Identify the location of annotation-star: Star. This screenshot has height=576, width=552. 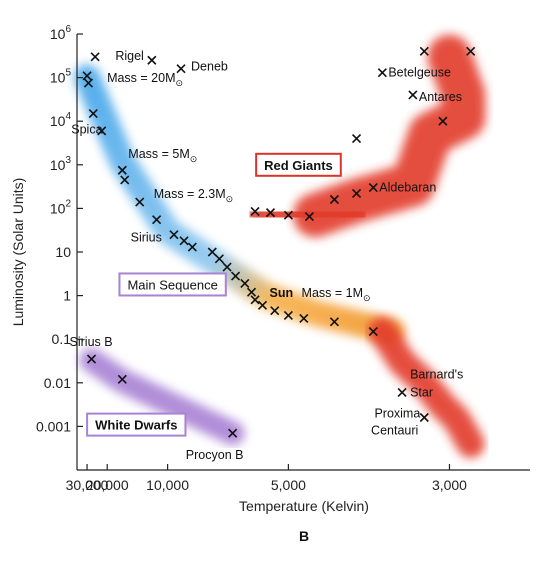
(421, 392).